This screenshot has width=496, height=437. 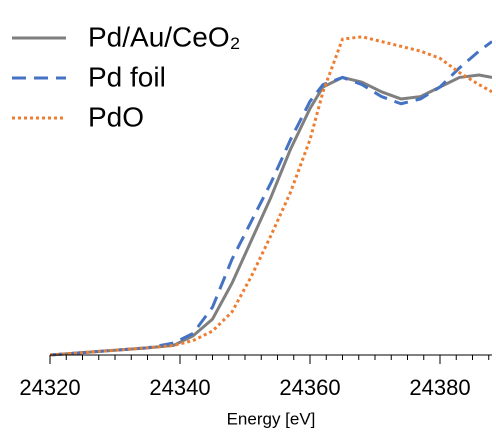 I want to click on legend-label: Pd/Au/CeO₂, so click(x=164, y=36).